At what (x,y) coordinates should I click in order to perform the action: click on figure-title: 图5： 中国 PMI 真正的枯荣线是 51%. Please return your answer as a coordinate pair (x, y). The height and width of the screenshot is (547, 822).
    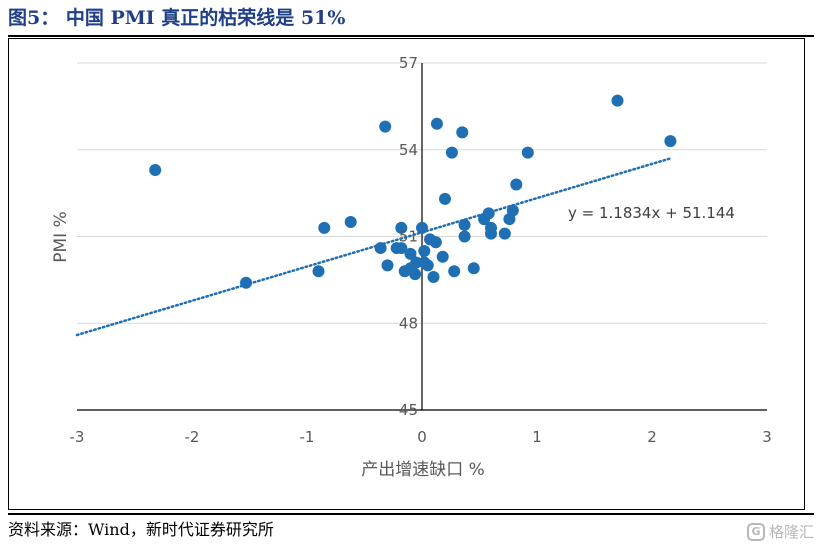
    Looking at the image, I should click on (177, 18).